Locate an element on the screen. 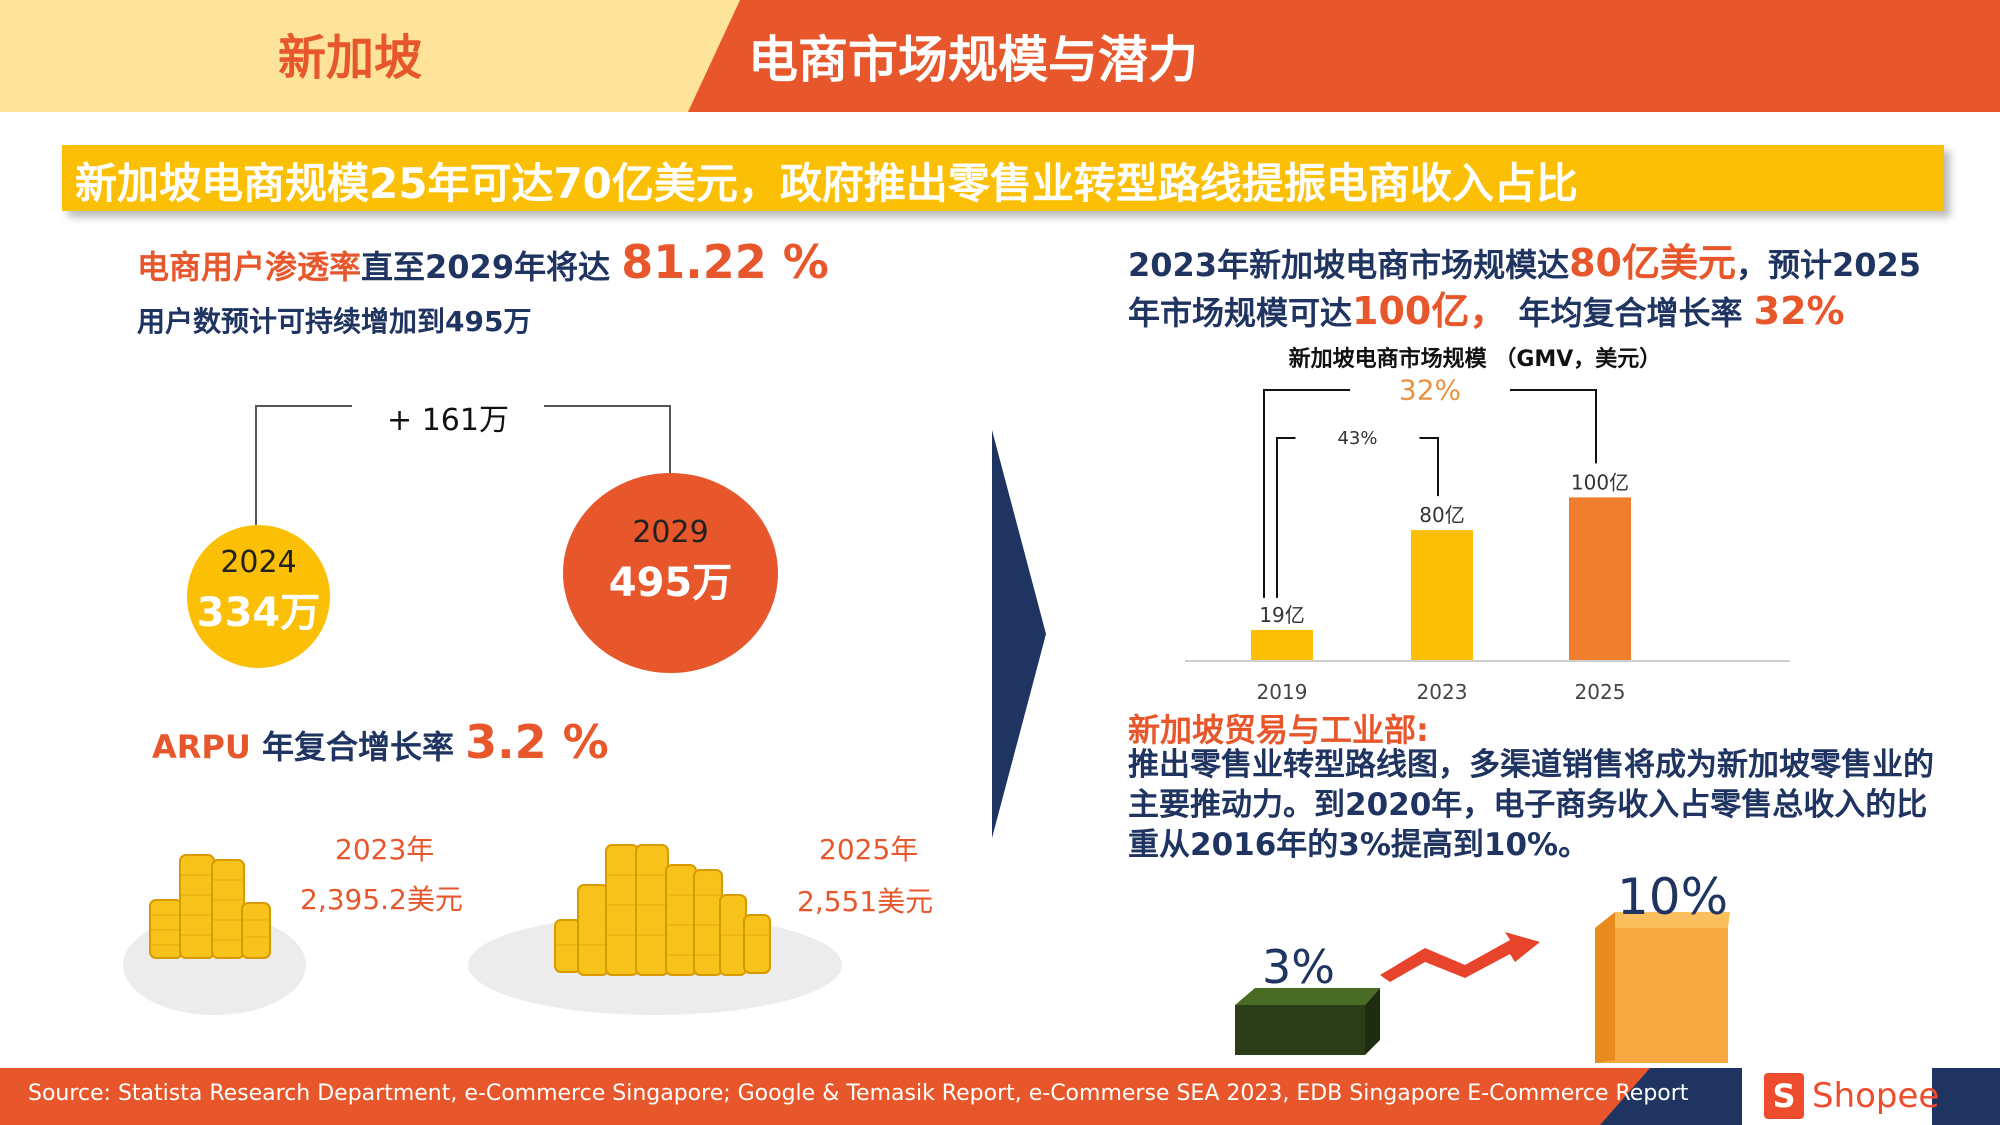 The height and width of the screenshot is (1125, 2000). section-divider-arrow is located at coordinates (1019, 634).